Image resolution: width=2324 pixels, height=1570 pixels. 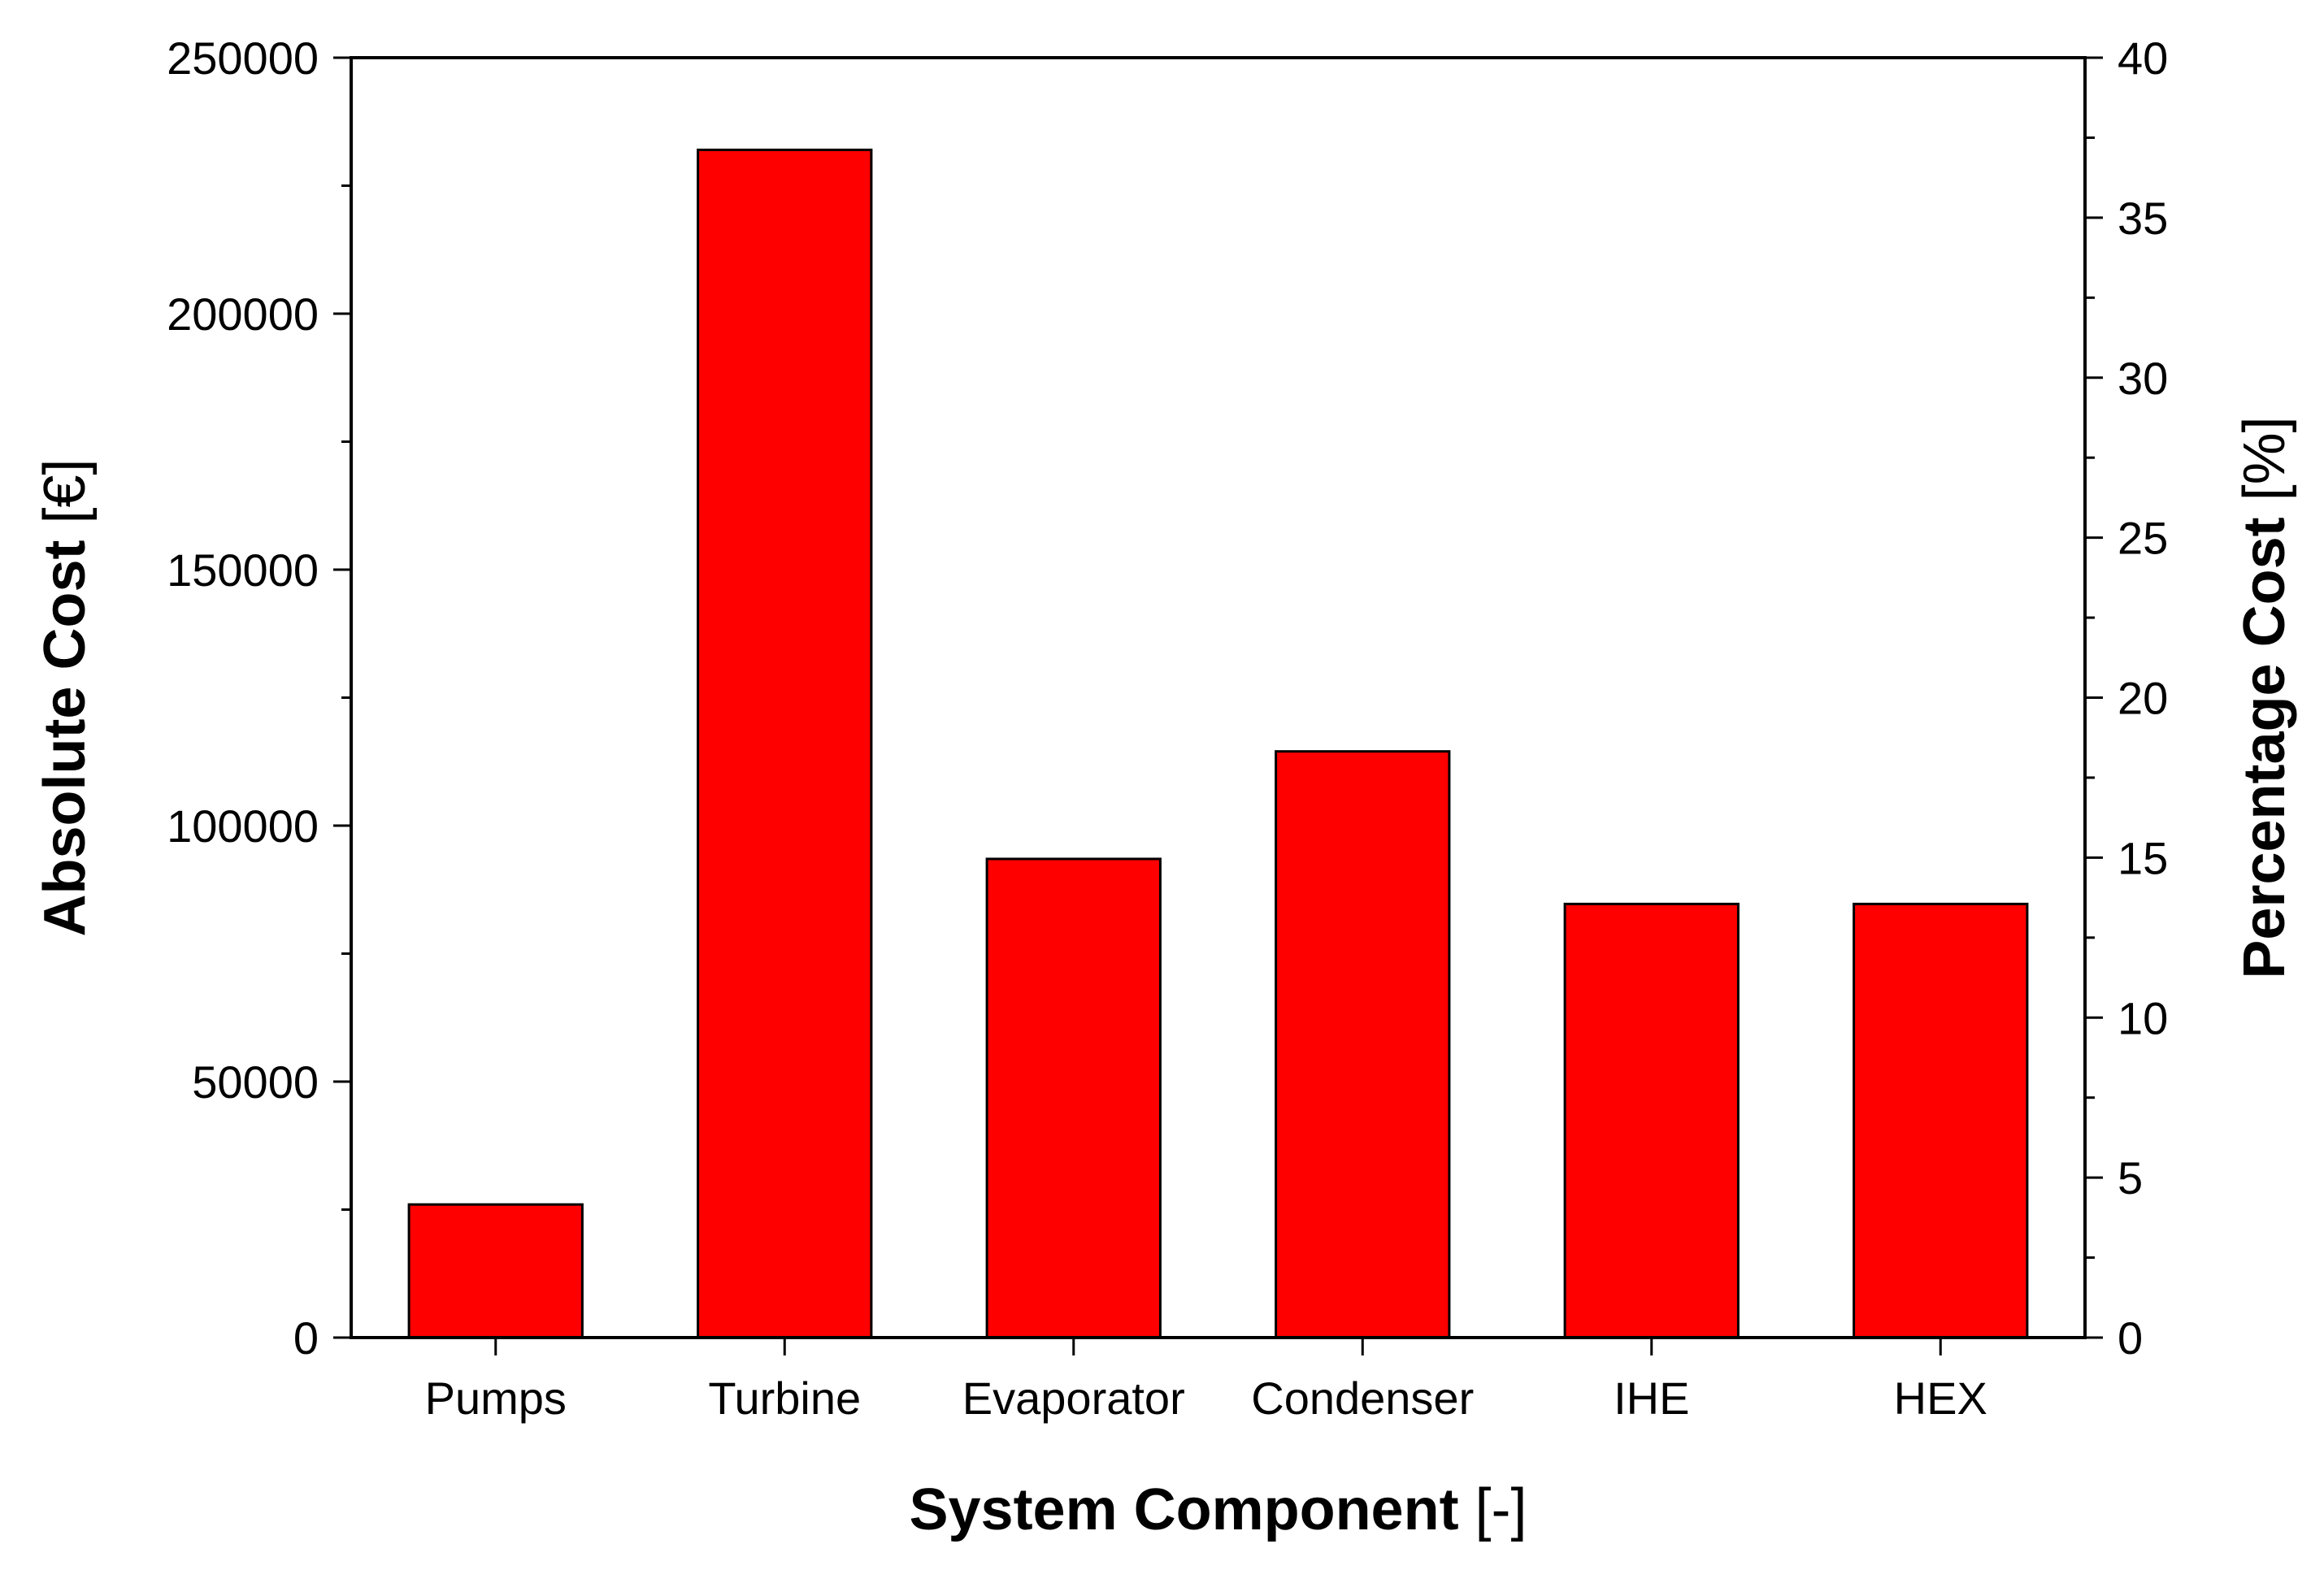 I want to click on y2-tick-label: 40, so click(x=2143, y=58).